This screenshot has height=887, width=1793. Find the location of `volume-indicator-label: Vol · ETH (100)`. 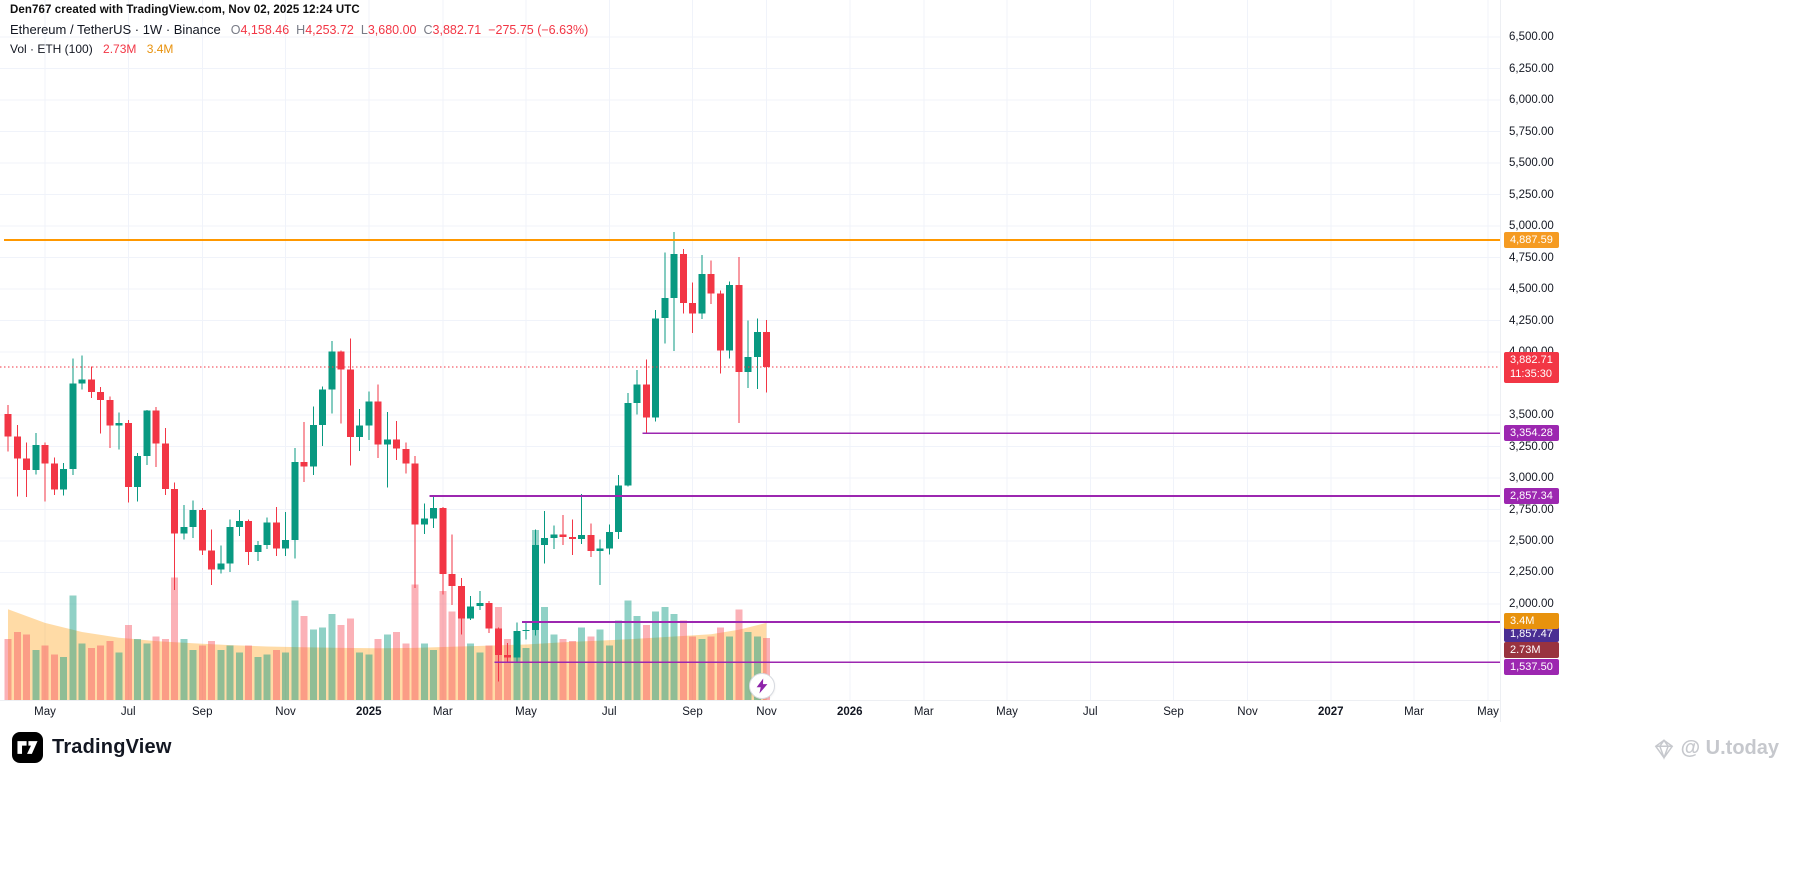

volume-indicator-label: Vol · ETH (100) is located at coordinates (51, 49).